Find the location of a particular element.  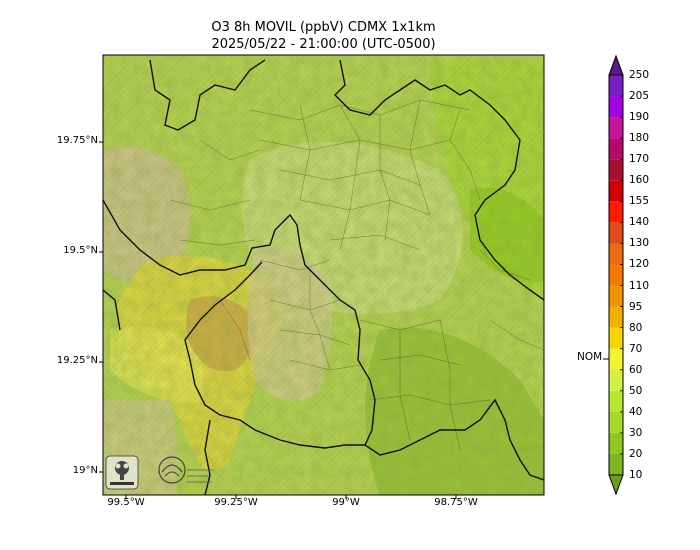

colorbar-max-extension is located at coordinates (616, 65).